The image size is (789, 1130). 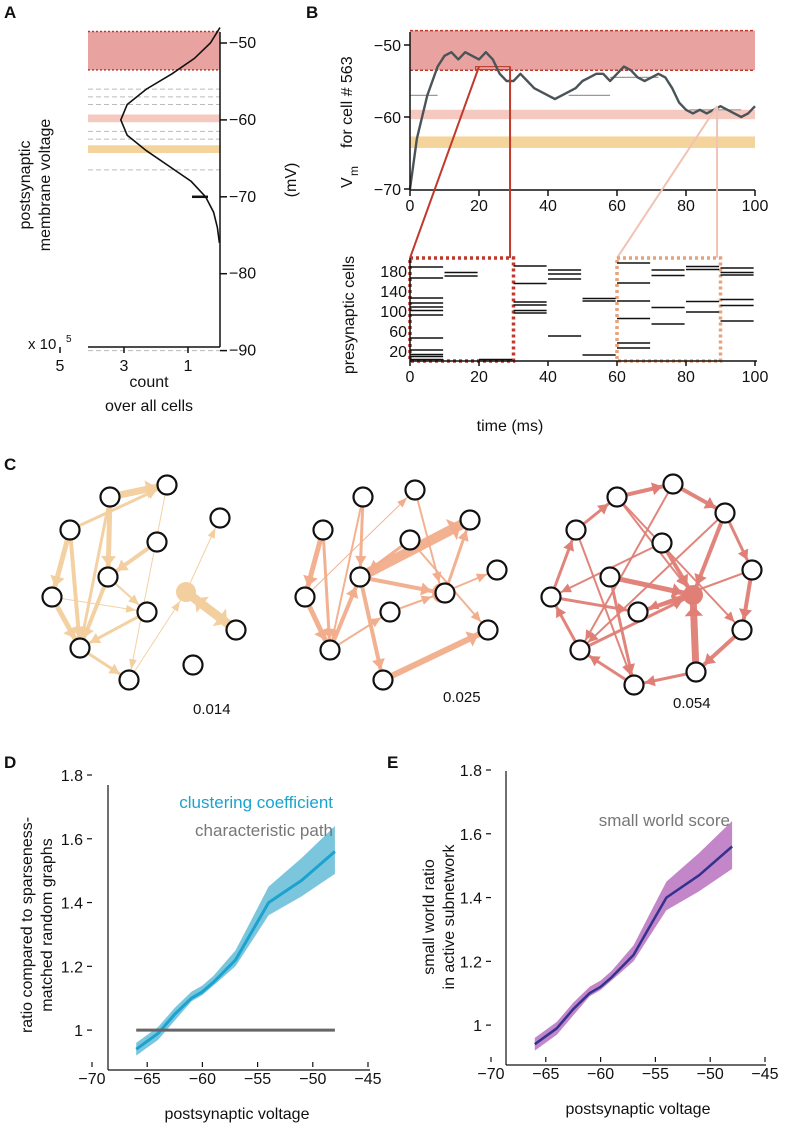 I want to click on b-top-x-tick-label: 100, so click(x=755, y=206).